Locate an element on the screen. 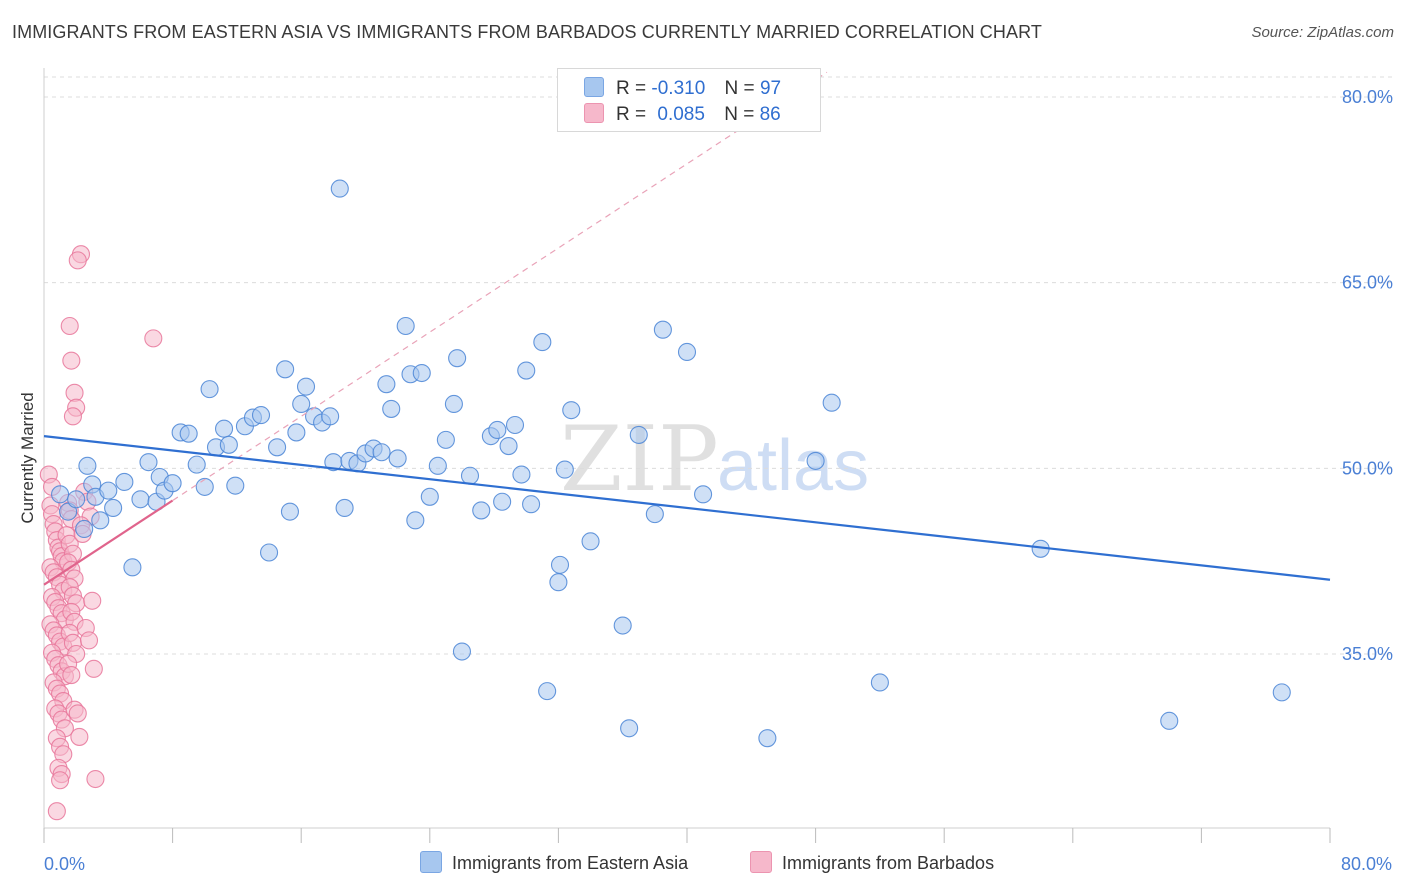  stats-legend-row-barbados: R = 0.085 N = 86 is located at coordinates (682, 115).